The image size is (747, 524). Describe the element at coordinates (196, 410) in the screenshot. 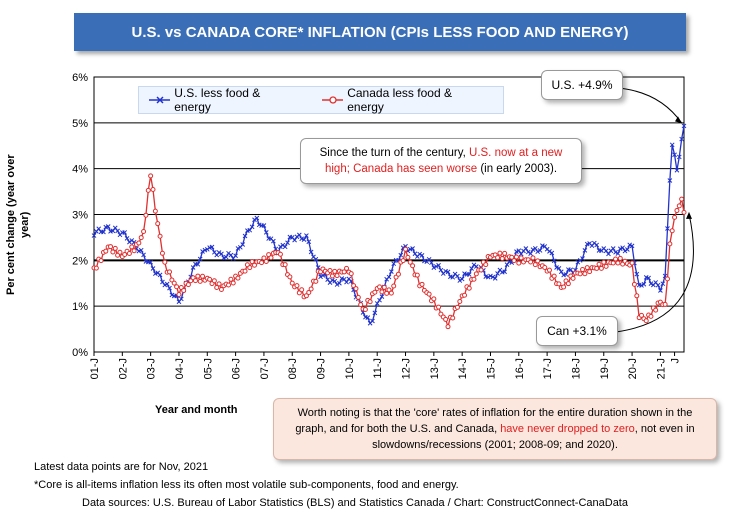

I see `x-axis-label: Year and month` at that location.